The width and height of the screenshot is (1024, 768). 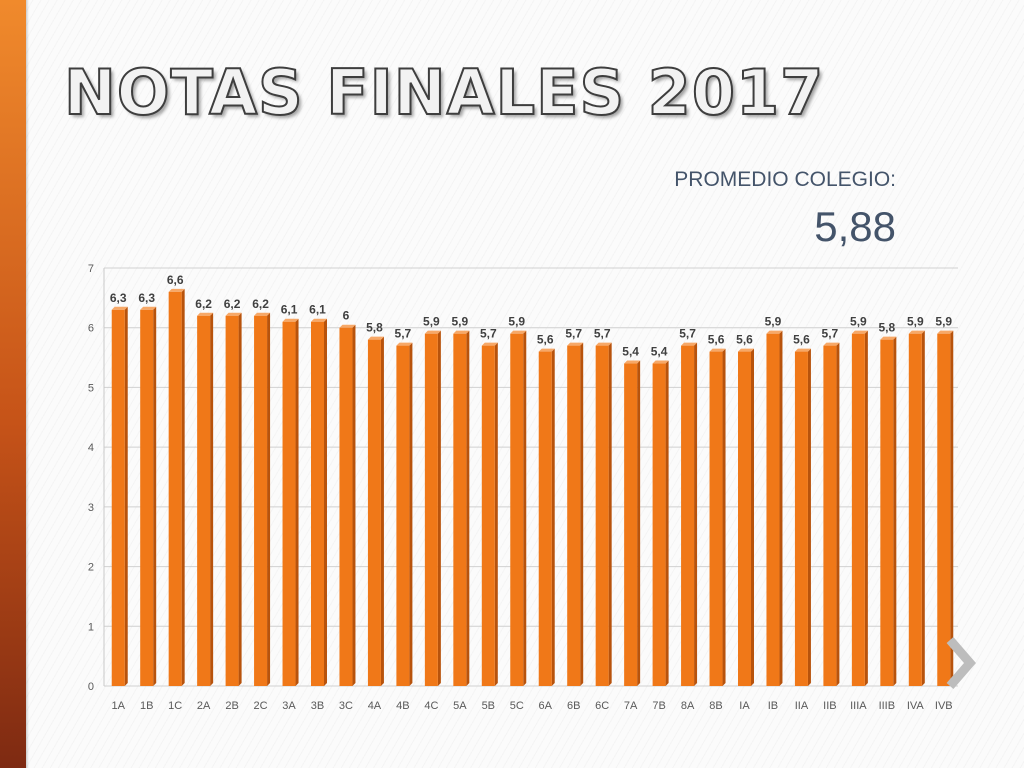 I want to click on average-label: PROMEDIO COLEGIO:, so click(x=785, y=179).